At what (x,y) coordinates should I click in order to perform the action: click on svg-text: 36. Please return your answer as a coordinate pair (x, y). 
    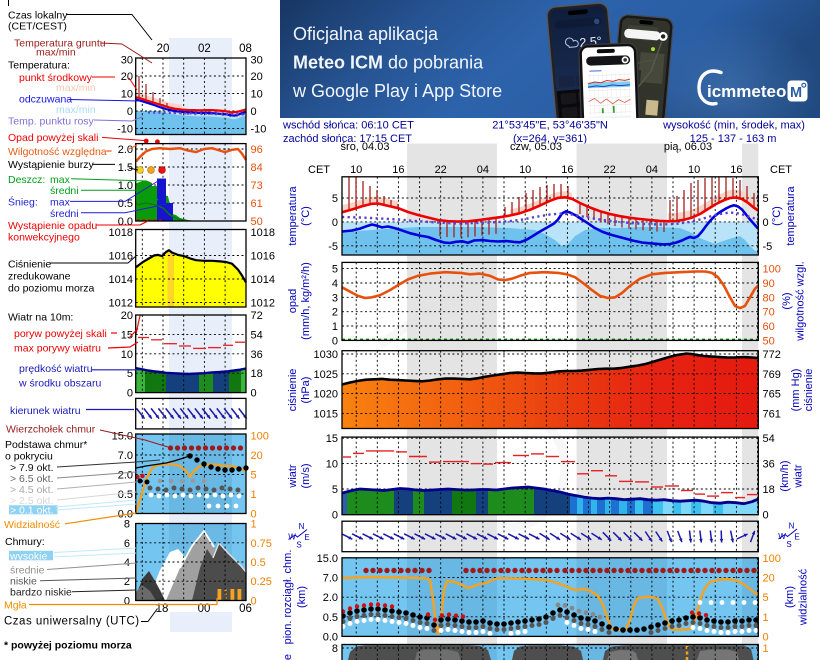
    Looking at the image, I should click on (769, 465).